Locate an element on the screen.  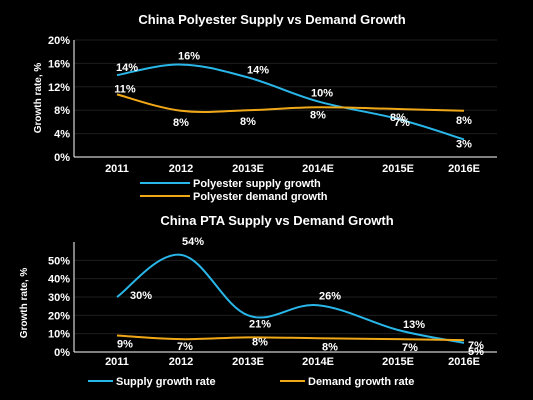
data-label: 26% is located at coordinates (330, 296).